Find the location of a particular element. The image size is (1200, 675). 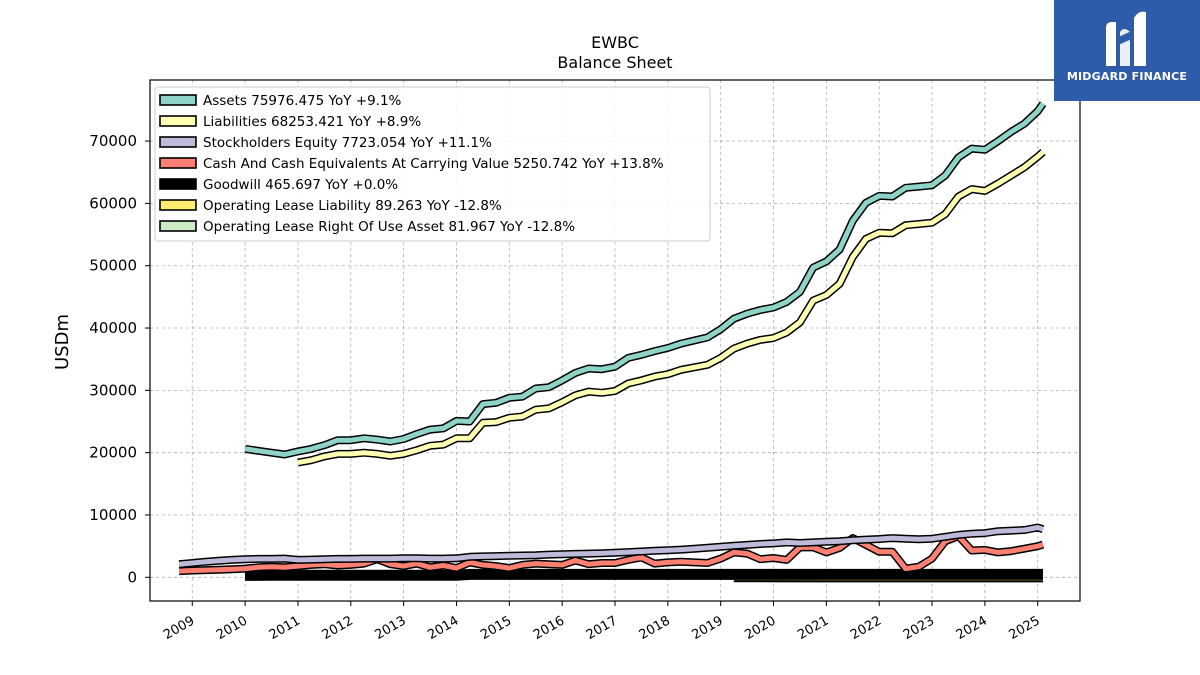

x-tick-label: 2017 is located at coordinates (602, 628).